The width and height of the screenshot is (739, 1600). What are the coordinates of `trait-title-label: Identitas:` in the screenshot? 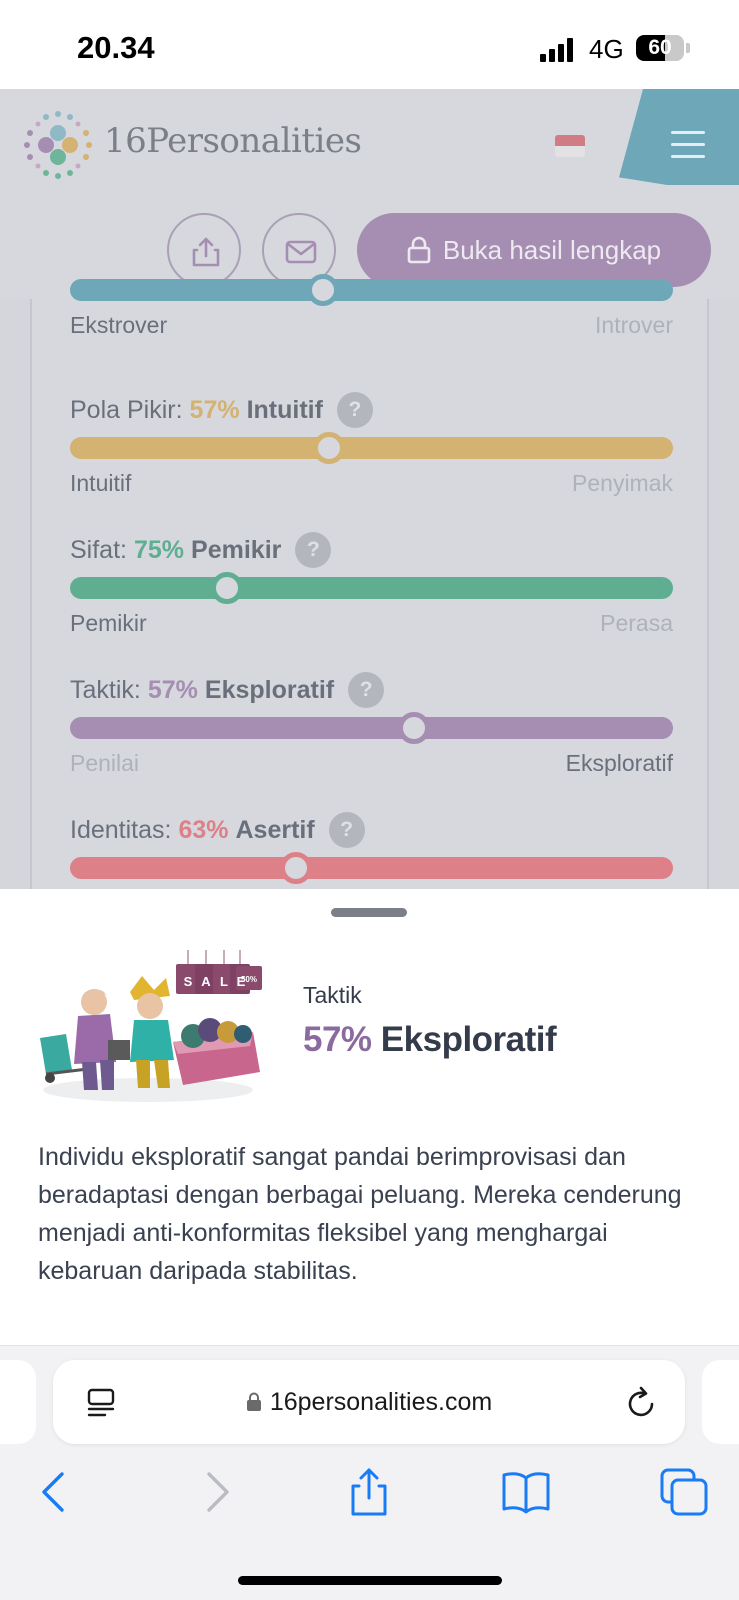 It's located at (121, 829).